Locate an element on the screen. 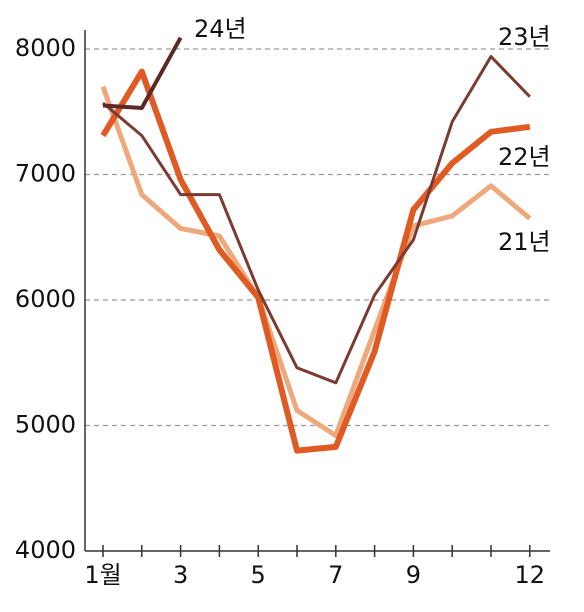 The height and width of the screenshot is (612, 584). y-tick-label: 6000 is located at coordinates (45, 299).